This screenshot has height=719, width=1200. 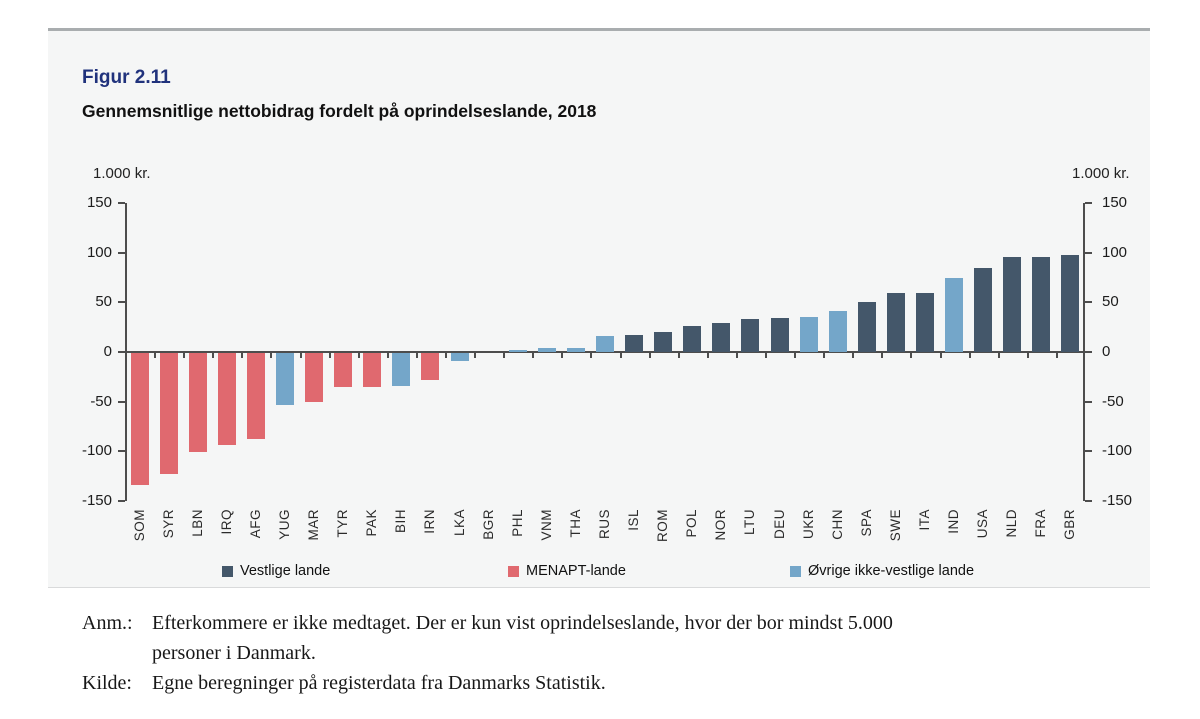 I want to click on x-category-label-NLD: NLD, so click(x=1012, y=537).